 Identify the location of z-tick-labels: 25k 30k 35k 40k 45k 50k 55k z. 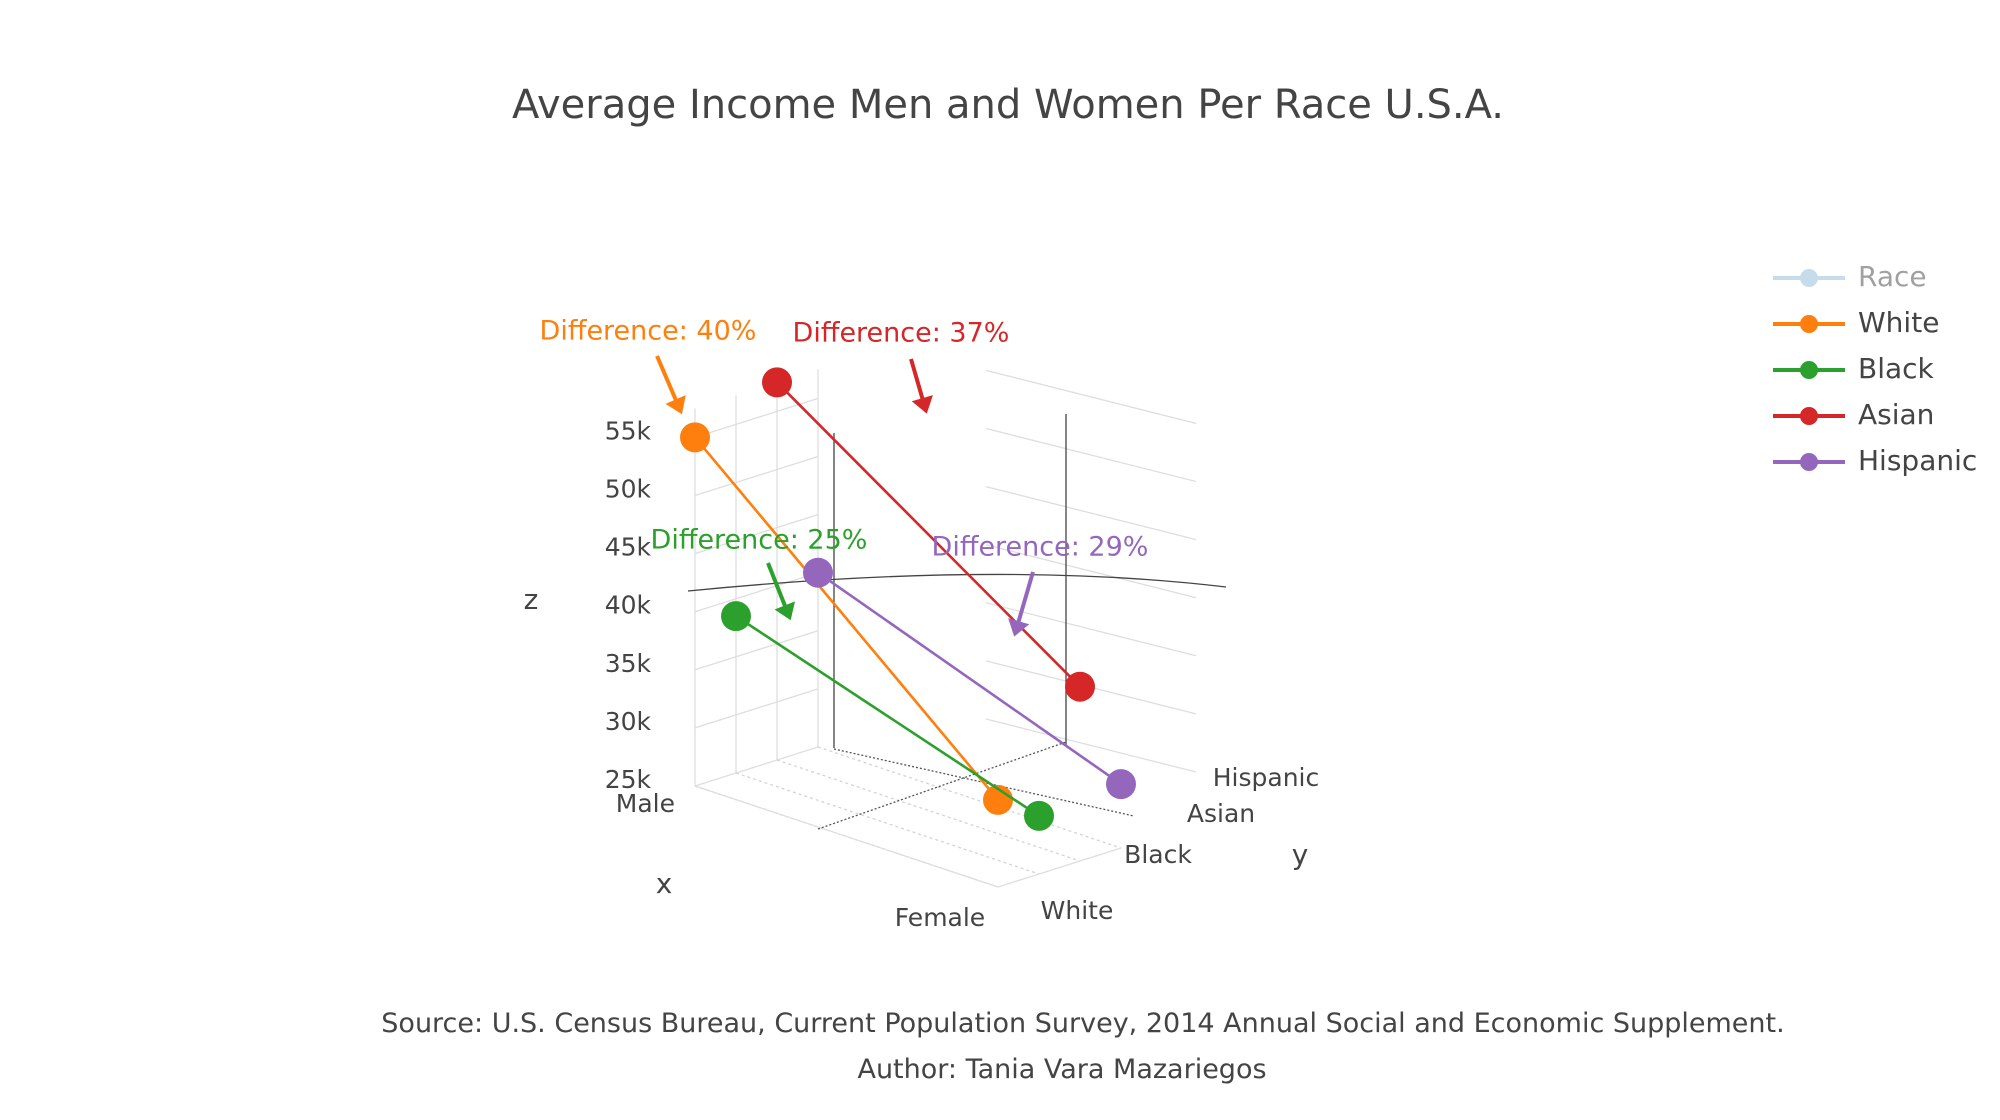
(588, 605).